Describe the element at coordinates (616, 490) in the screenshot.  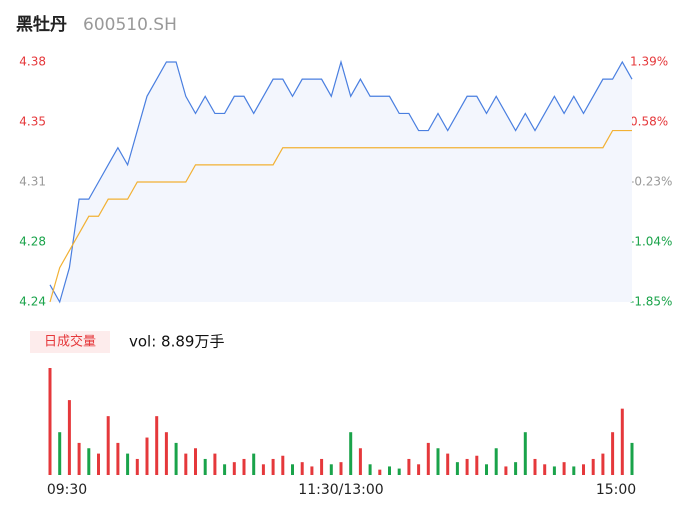
I see `x-tick-label: 15:00` at that location.